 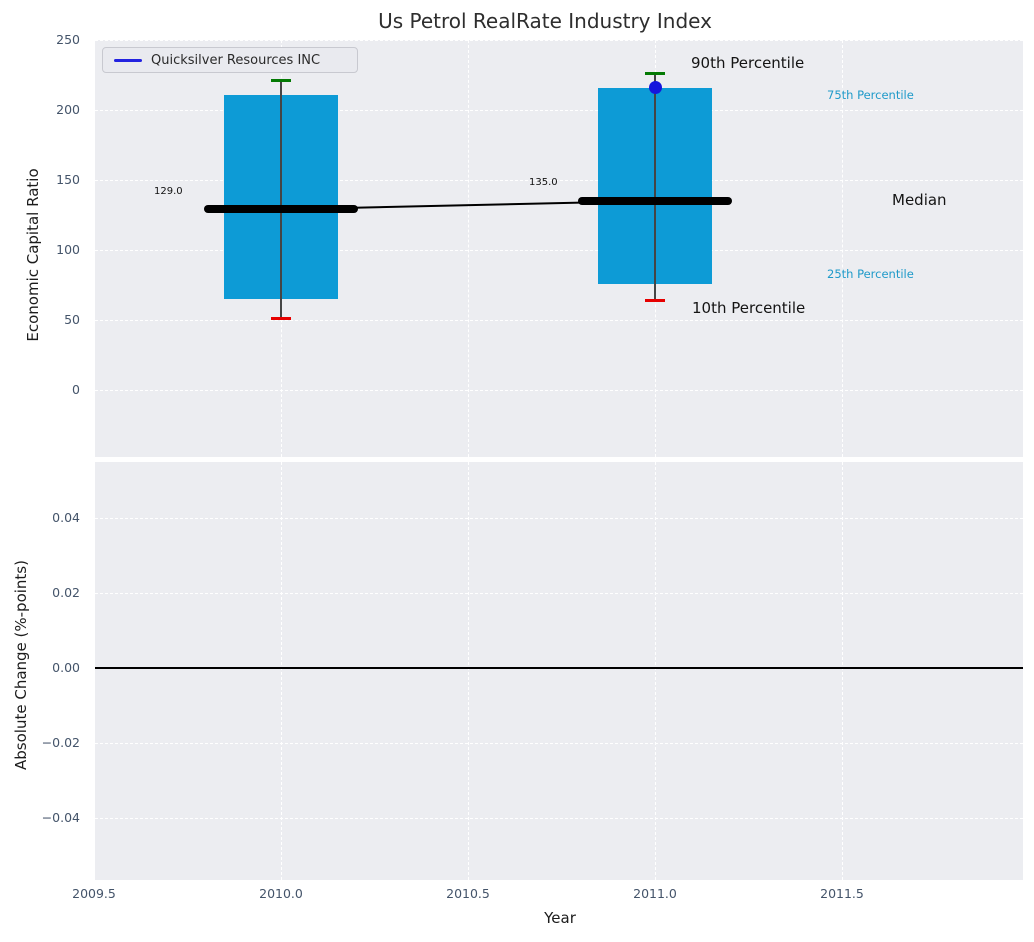 I want to click on annotation-75th-percentile: 75th Percentile, so click(x=870, y=95).